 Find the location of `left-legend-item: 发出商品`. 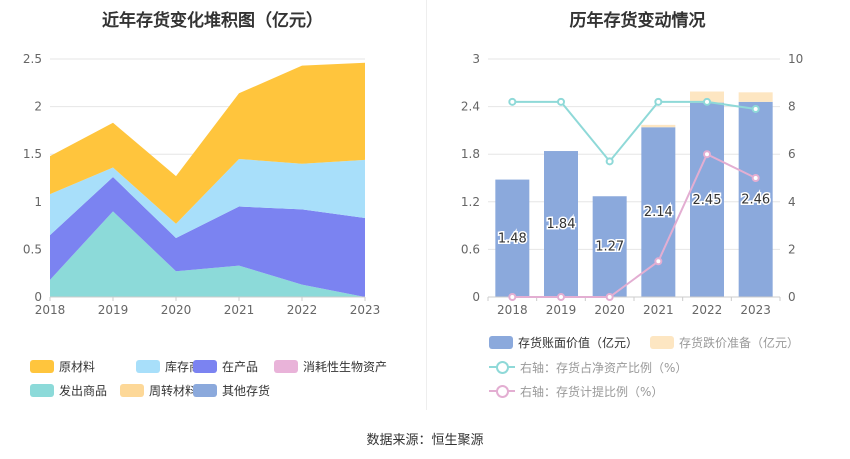

left-legend-item: 发出商品 is located at coordinates (68, 390).